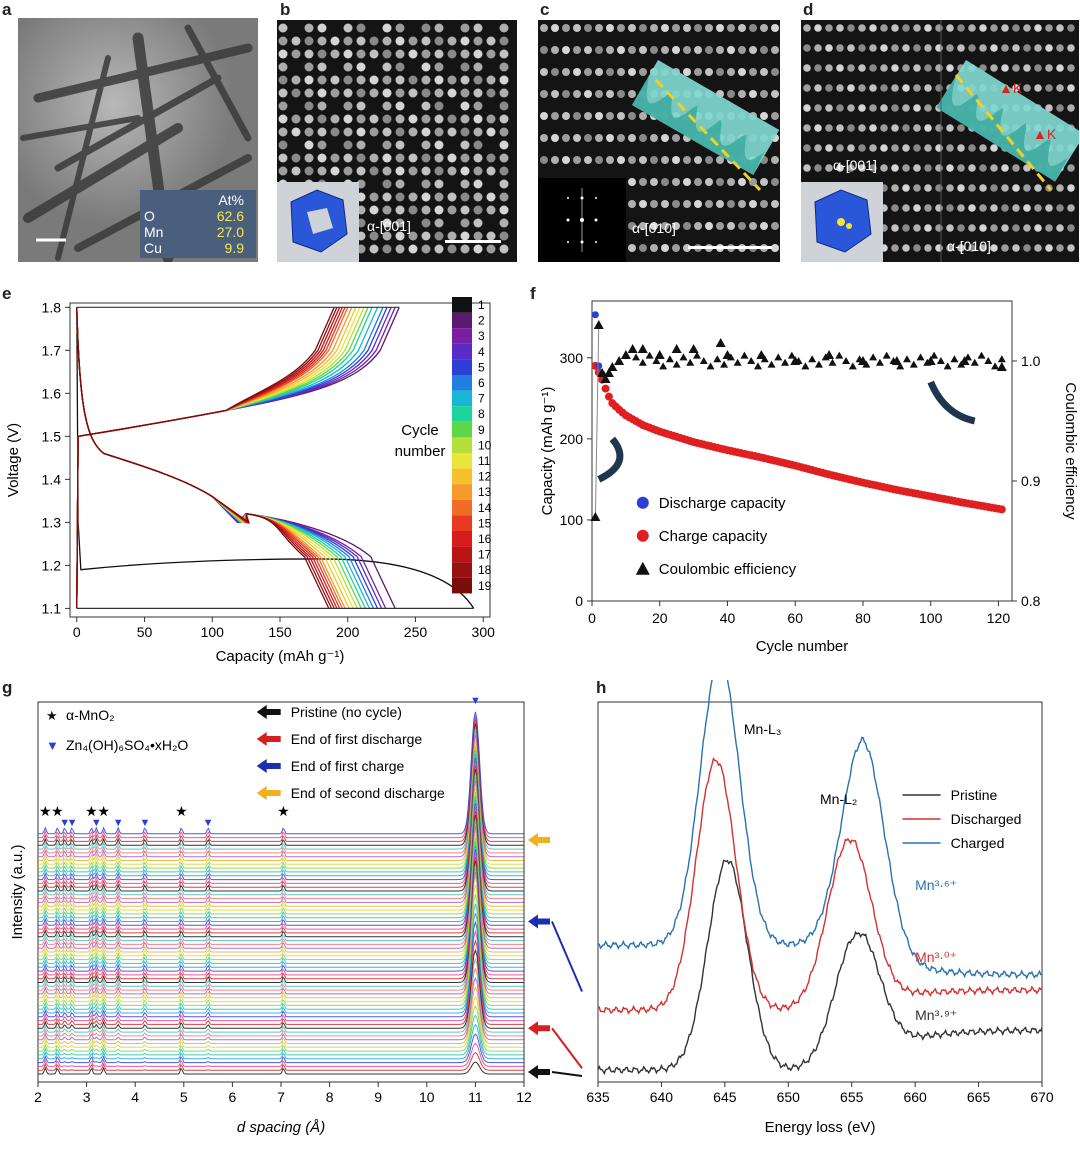 This screenshot has height=1152, width=1080. Describe the element at coordinates (986, 819) in the screenshot. I see `legend-label: Discharged` at that location.